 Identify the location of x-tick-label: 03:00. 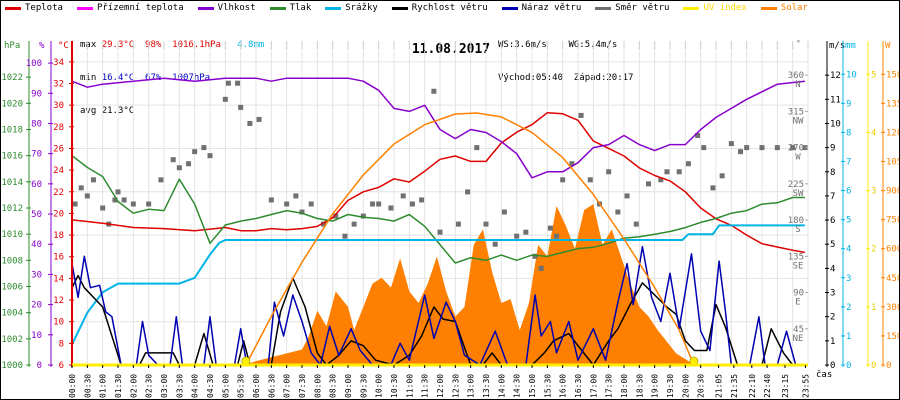
(164, 386).